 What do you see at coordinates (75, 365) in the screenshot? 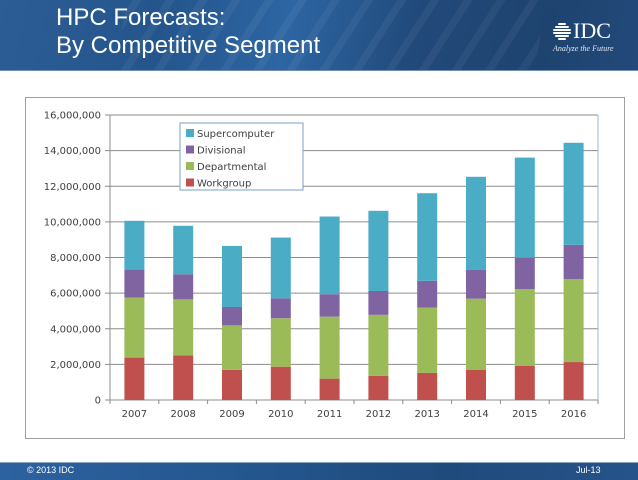
I see `y-tick-label: 2,000,000` at bounding box center [75, 365].